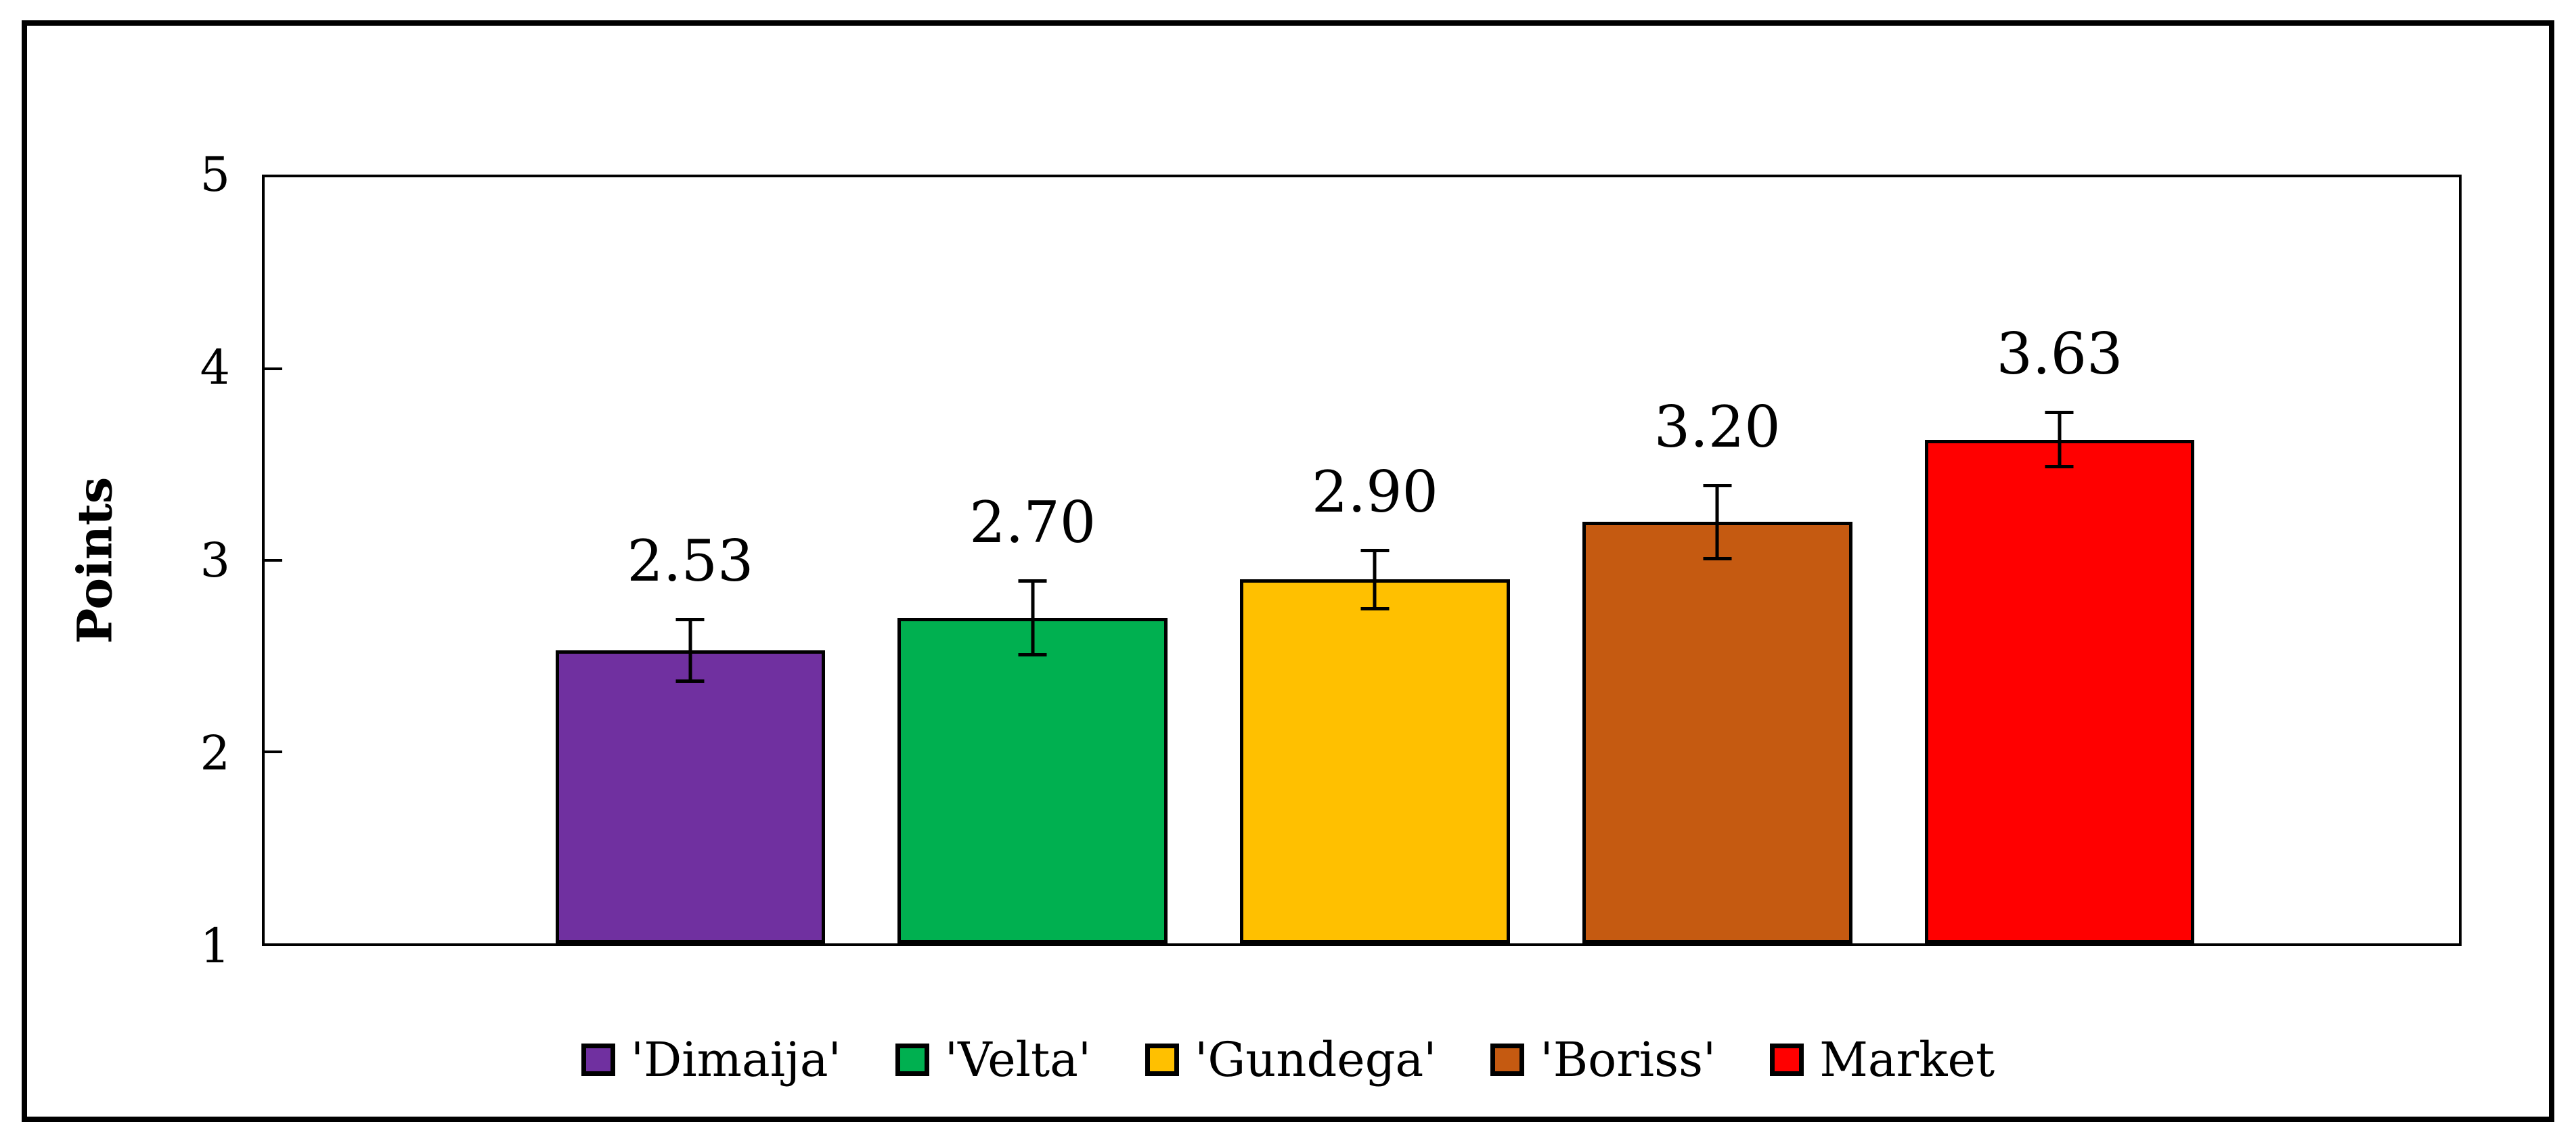 This screenshot has width=2576, height=1143. Describe the element at coordinates (1628, 1060) in the screenshot. I see `legend-label: 'Boriss'` at that location.